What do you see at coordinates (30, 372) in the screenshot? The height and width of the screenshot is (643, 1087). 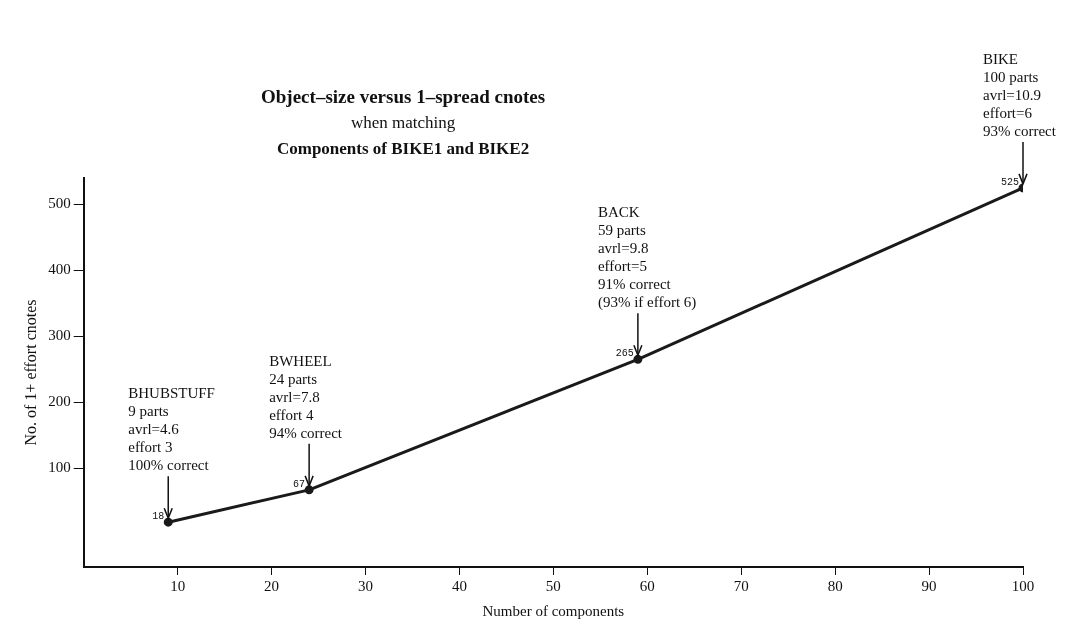 I see `y-axis-title: No. of 1+ effort cnotes` at bounding box center [30, 372].